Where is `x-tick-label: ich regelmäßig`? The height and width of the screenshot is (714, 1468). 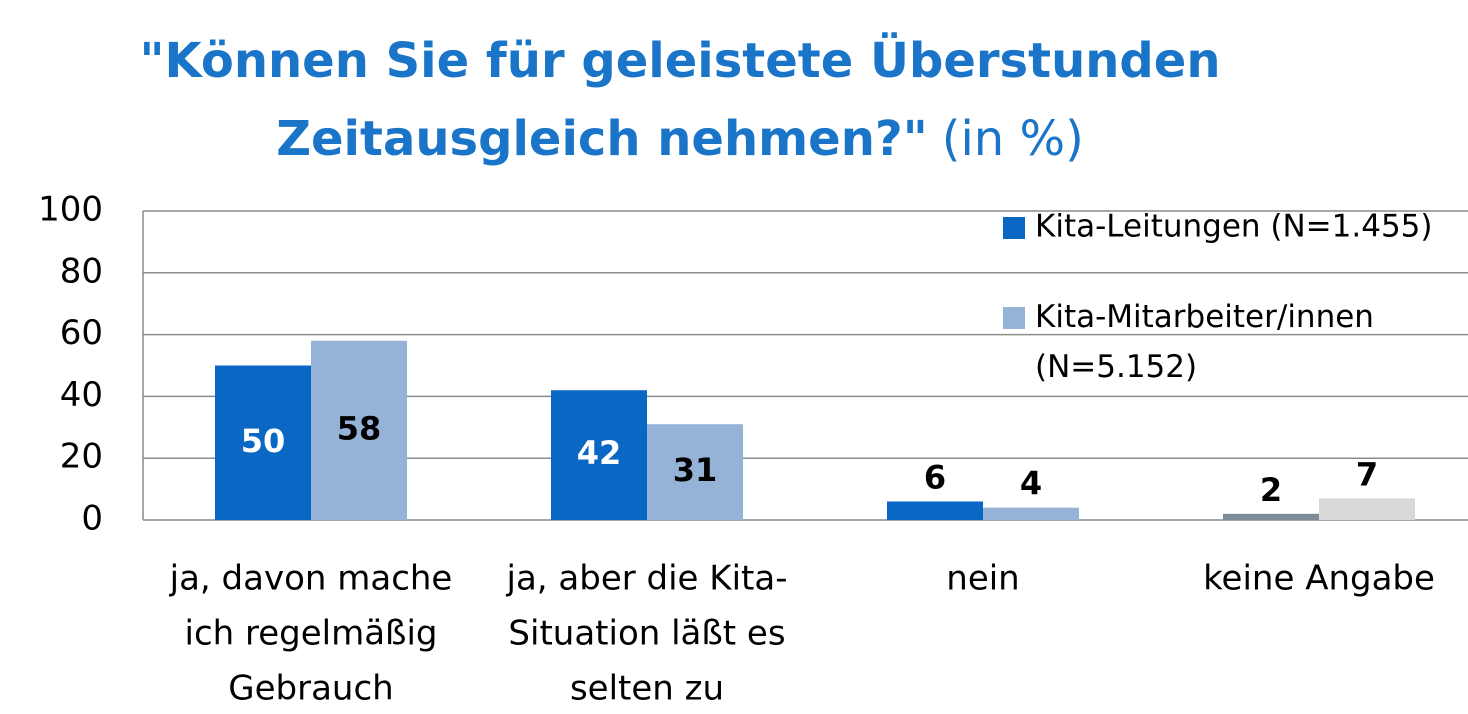
x-tick-label: ich regelmäßig is located at coordinates (311, 634).